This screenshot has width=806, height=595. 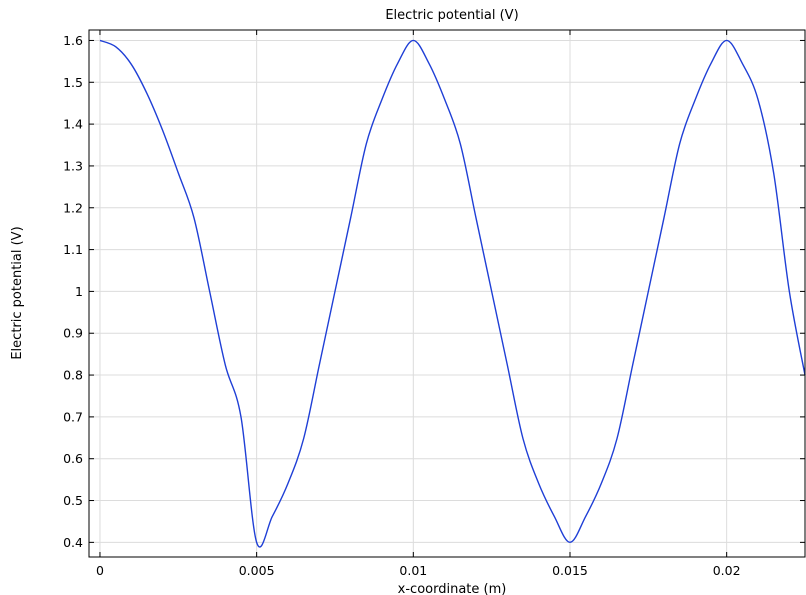 What do you see at coordinates (73, 416) in the screenshot?
I see `y-tick-label: 0.7` at bounding box center [73, 416].